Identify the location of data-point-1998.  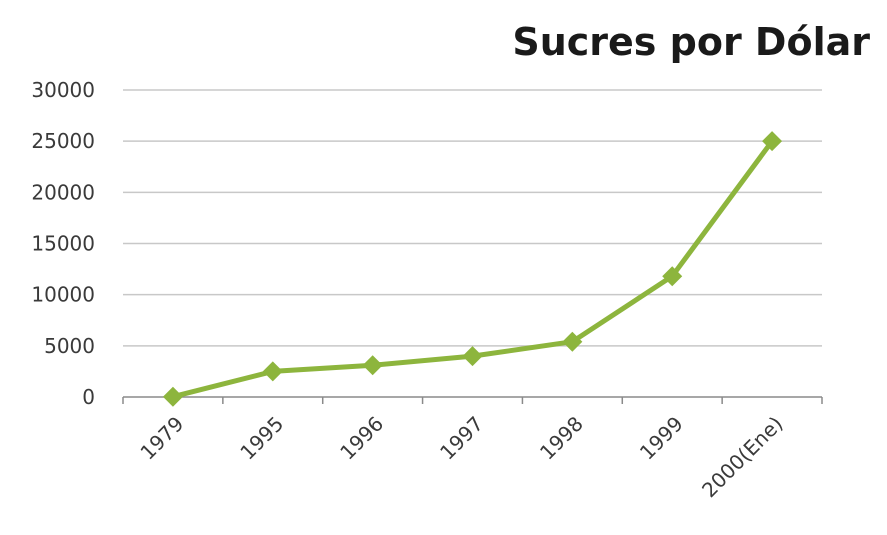
(572, 341).